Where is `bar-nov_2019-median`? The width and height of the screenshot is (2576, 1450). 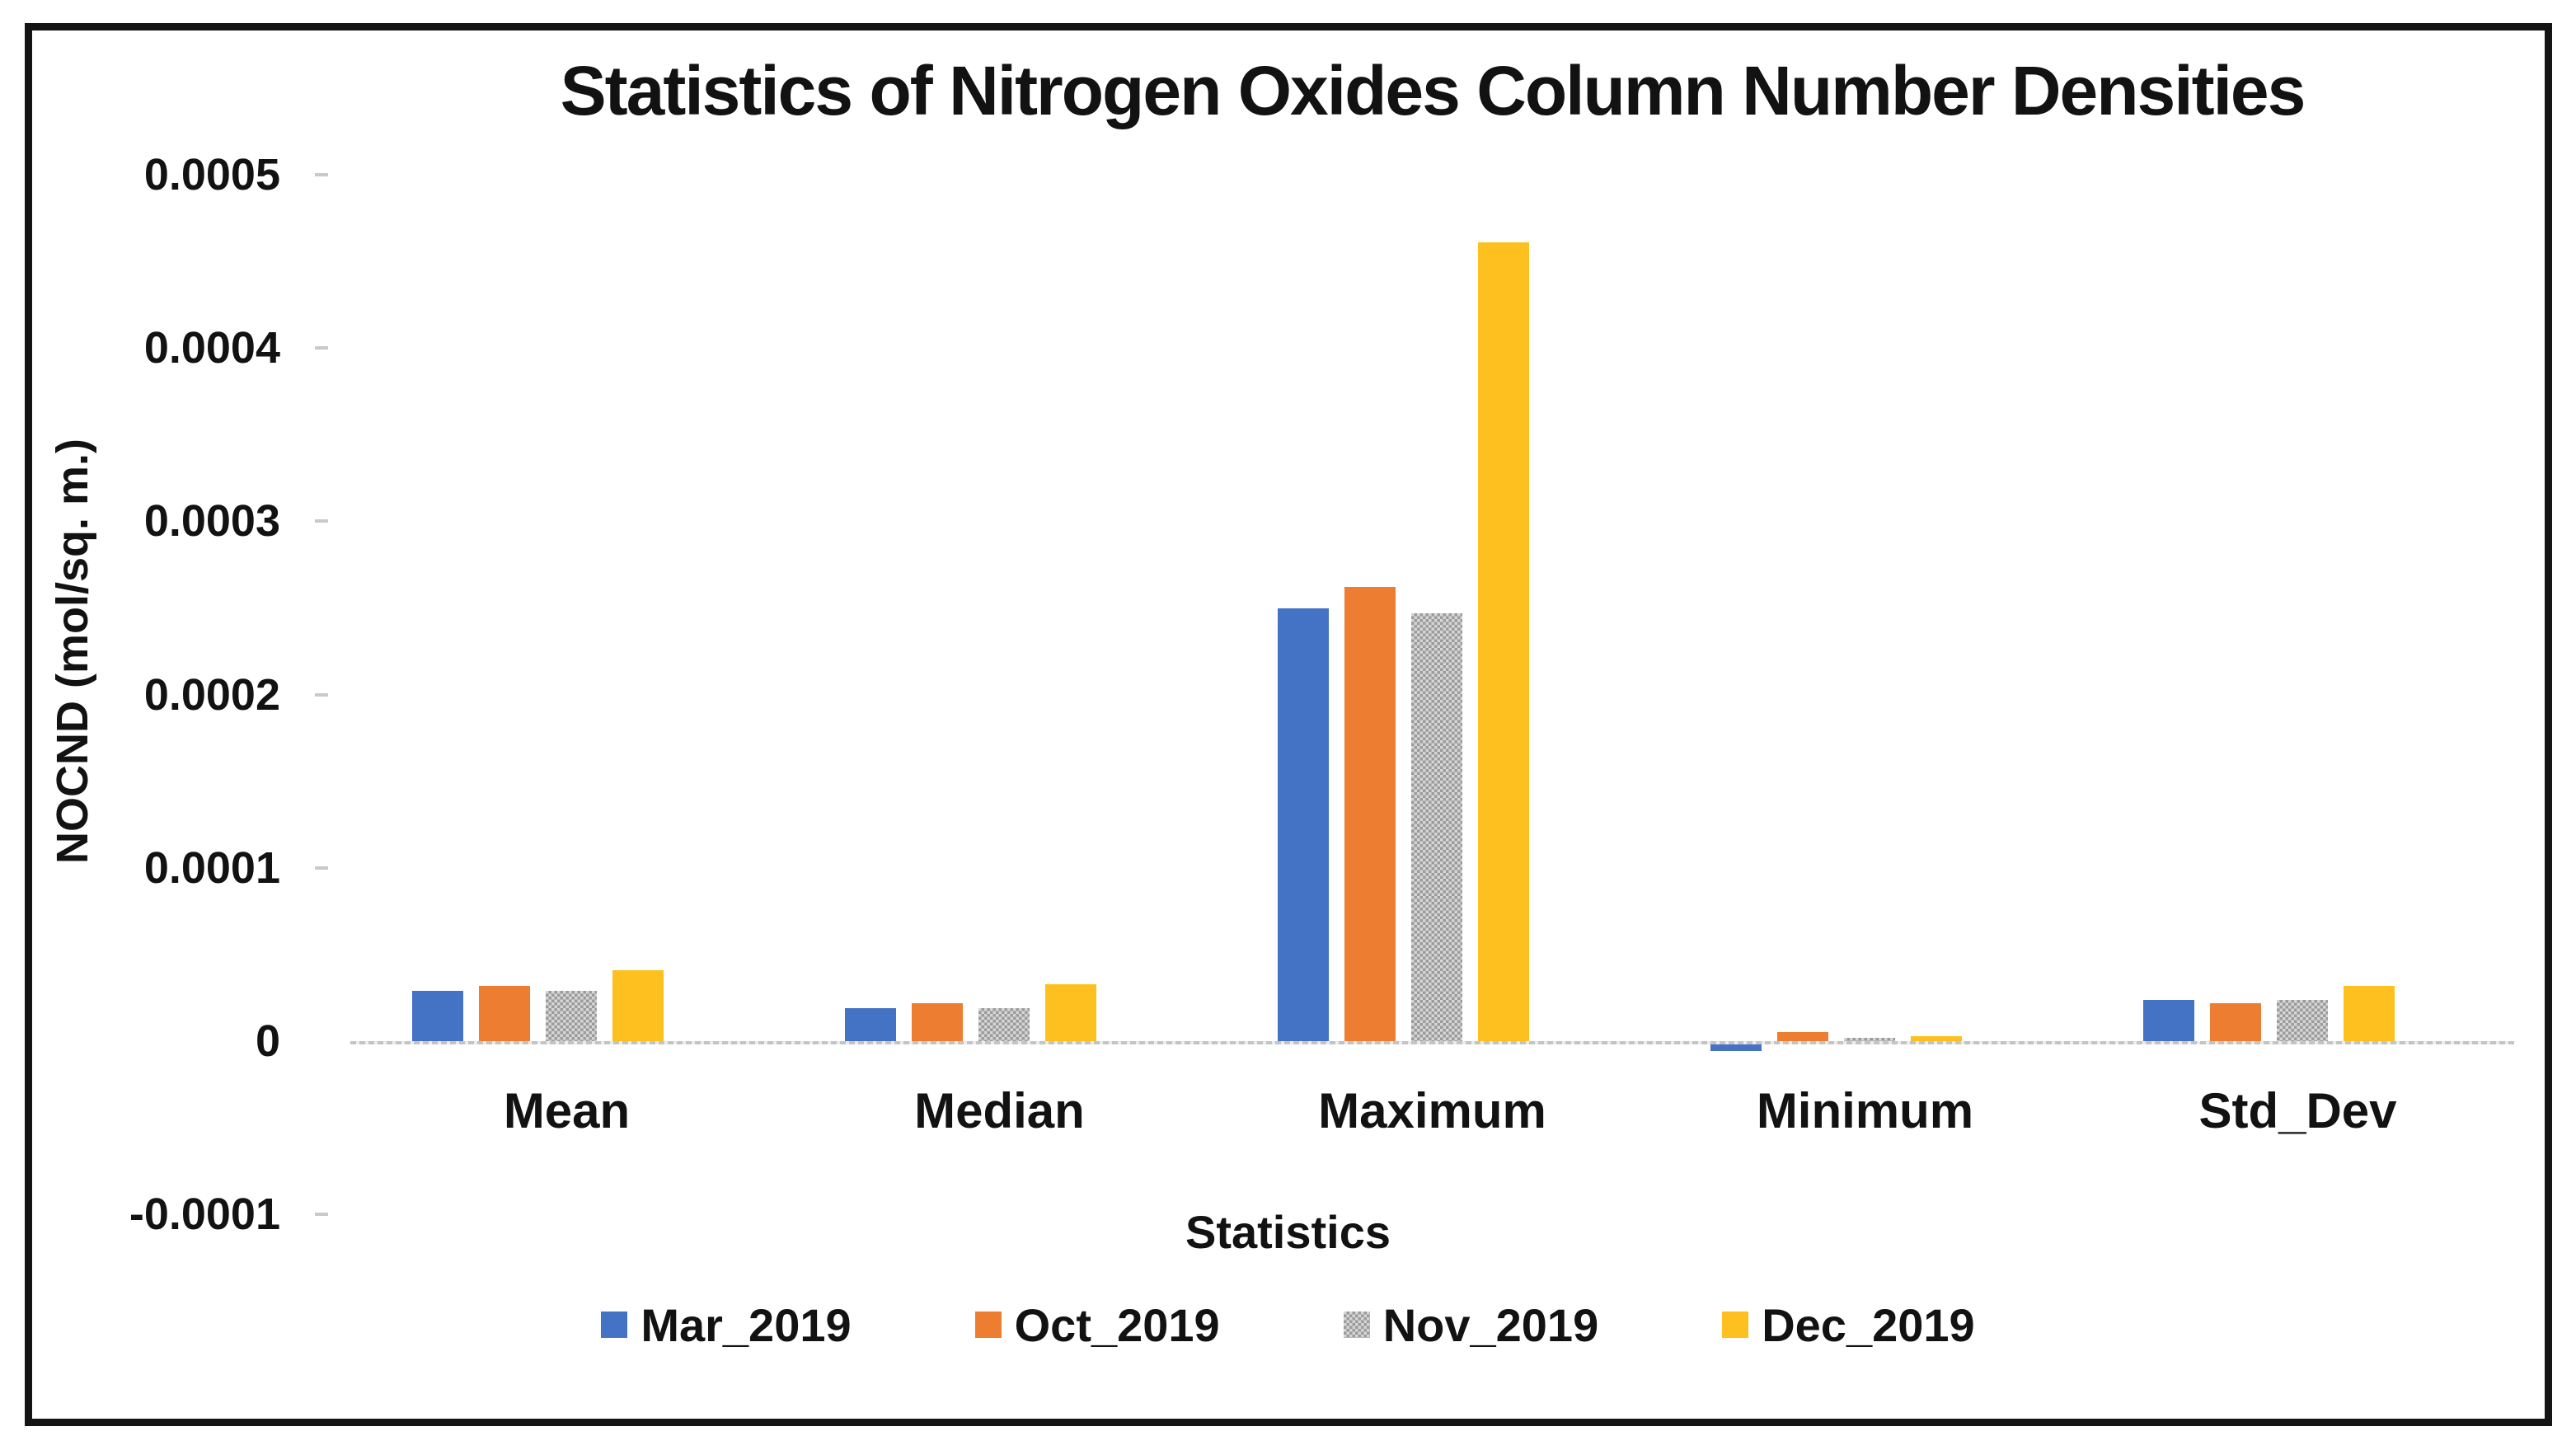 bar-nov_2019-median is located at coordinates (1004, 1024).